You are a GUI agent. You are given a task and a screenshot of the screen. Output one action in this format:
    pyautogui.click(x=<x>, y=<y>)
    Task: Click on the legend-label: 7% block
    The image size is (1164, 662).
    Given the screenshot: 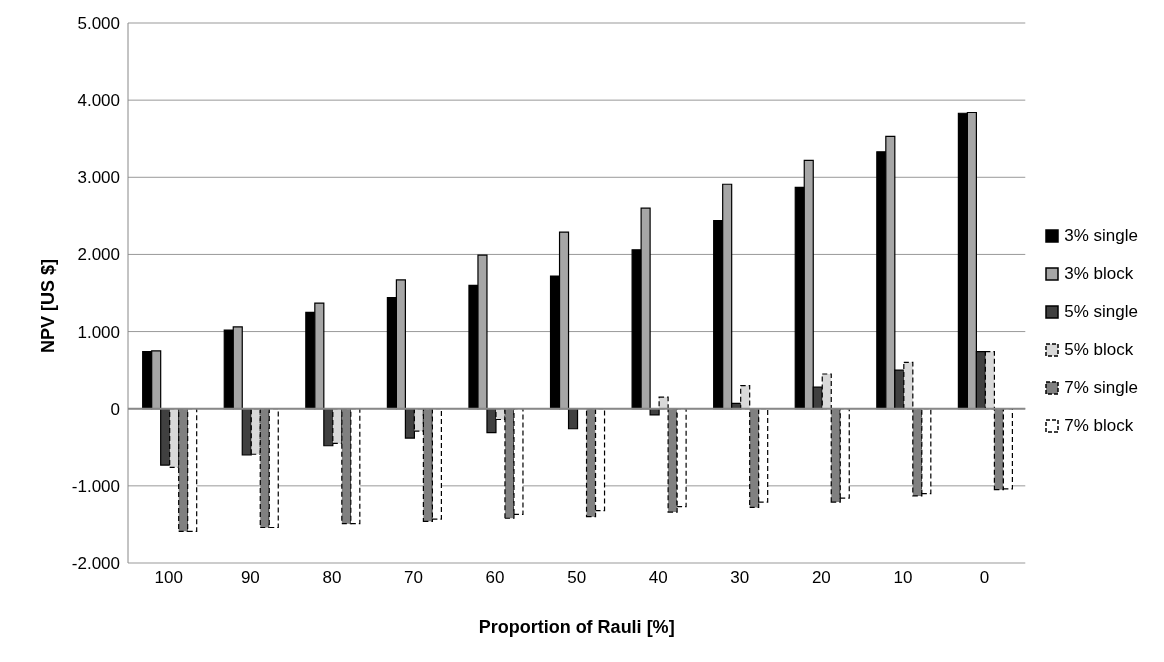 What is the action you would take?
    pyautogui.click(x=1099, y=425)
    